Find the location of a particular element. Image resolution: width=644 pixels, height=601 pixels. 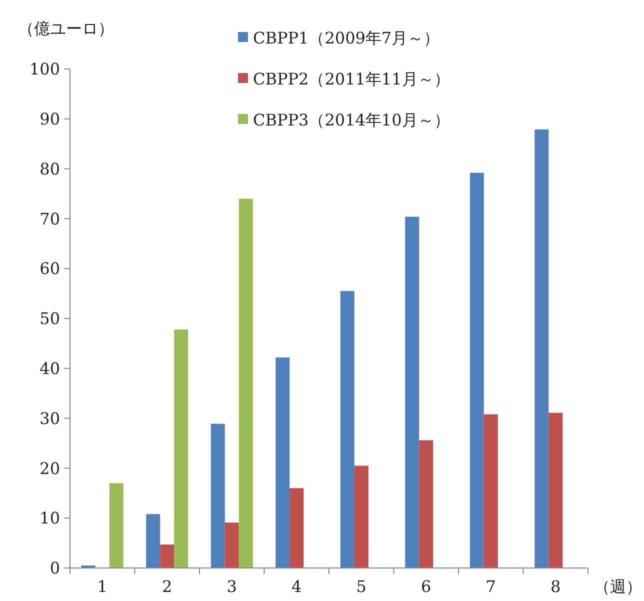

y-tick-label: 10 is located at coordinates (50, 518).